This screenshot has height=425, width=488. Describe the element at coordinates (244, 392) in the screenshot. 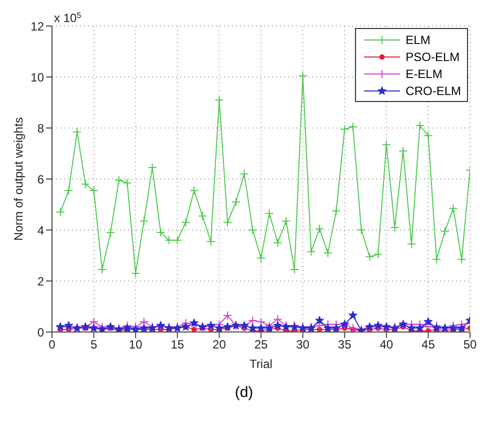

I see `text: (d)` at that location.